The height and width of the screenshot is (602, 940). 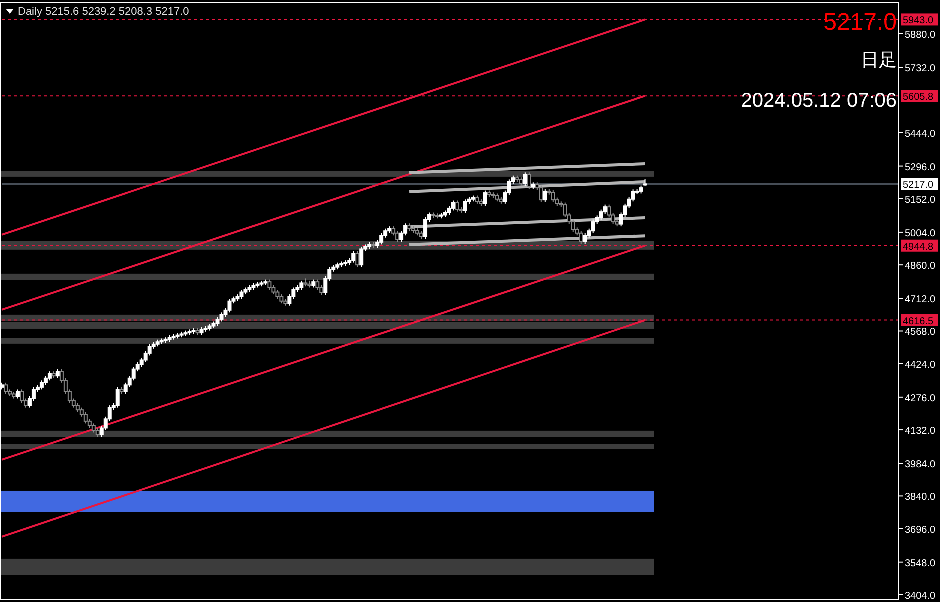 What do you see at coordinates (920, 35) in the screenshot?
I see `y-tick-label: 5880.0` at bounding box center [920, 35].